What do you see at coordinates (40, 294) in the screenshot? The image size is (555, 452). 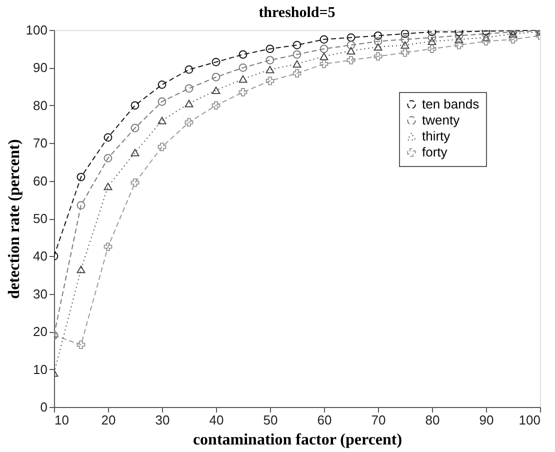 I see `y-tick-label: 30` at bounding box center [40, 294].